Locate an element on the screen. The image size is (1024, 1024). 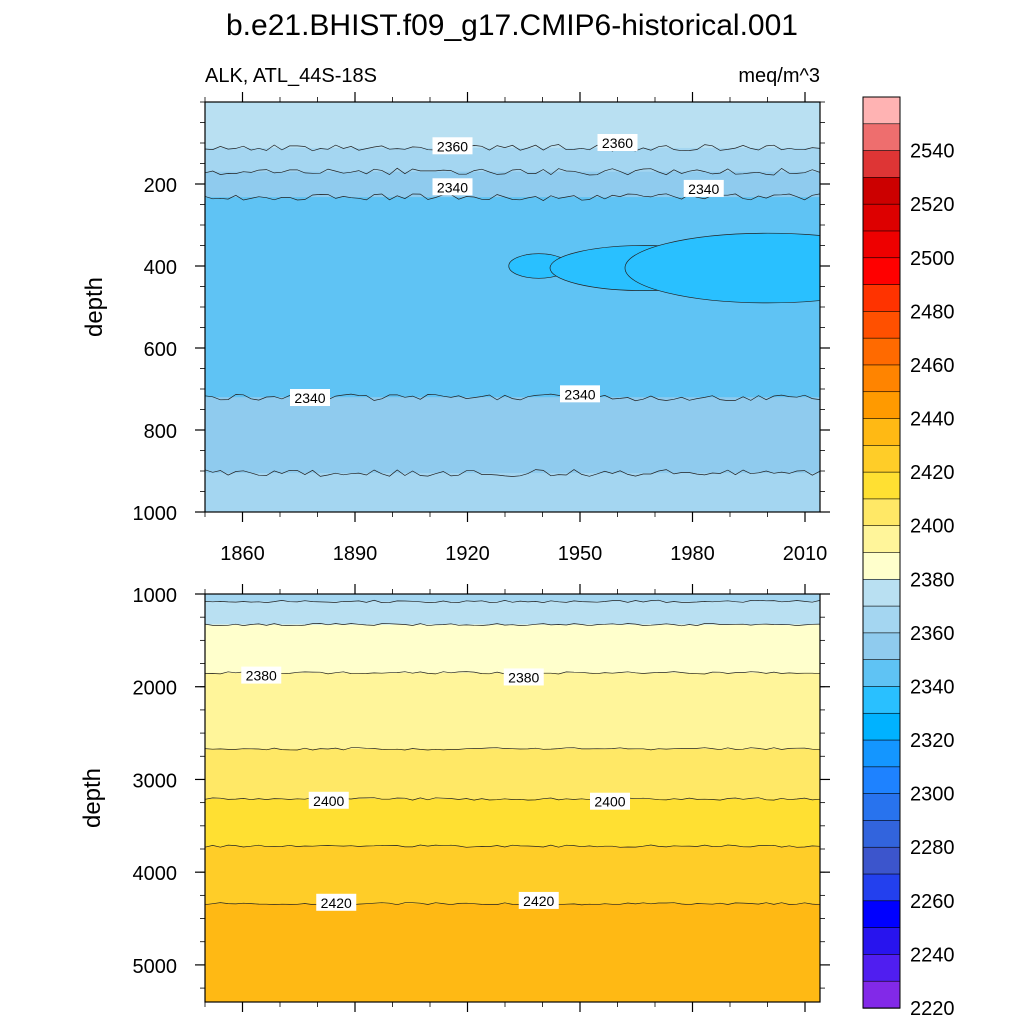
x-tick-label: 1950 is located at coordinates (580, 554).